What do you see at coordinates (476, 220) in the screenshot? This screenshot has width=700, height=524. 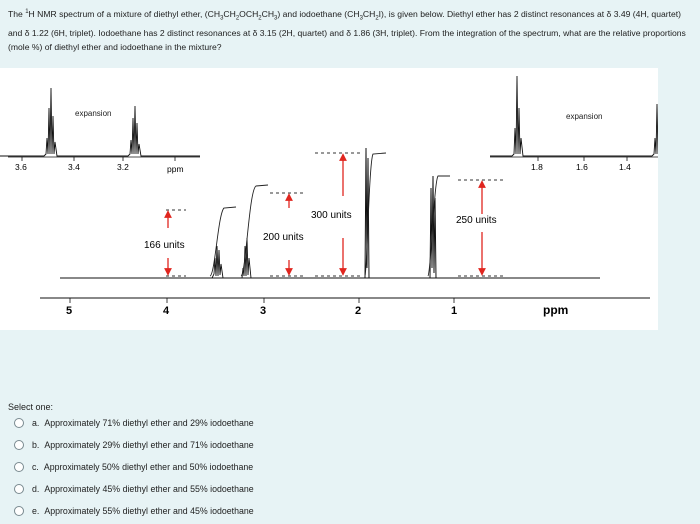 I see `integral-label-250: 250 units` at bounding box center [476, 220].